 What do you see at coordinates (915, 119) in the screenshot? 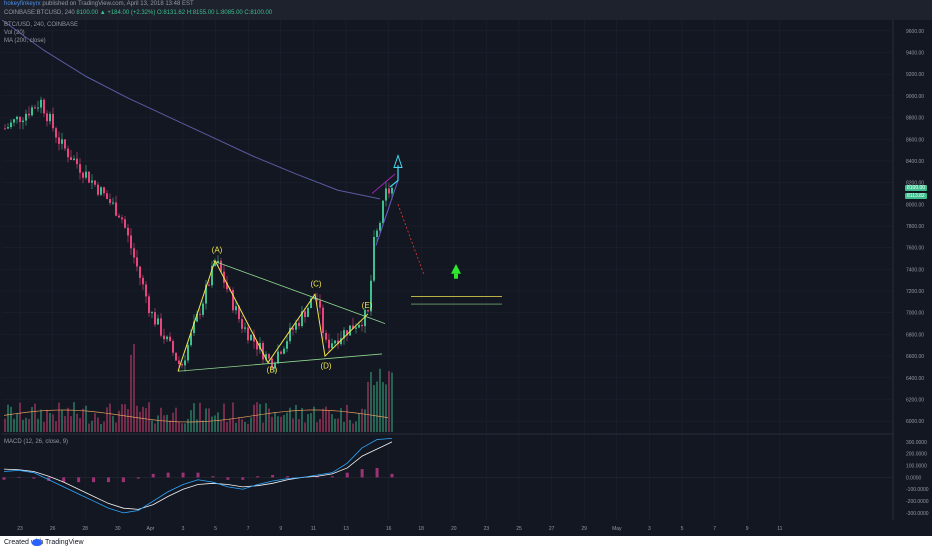
I see `price-tick-label: 8800.00` at bounding box center [915, 119].